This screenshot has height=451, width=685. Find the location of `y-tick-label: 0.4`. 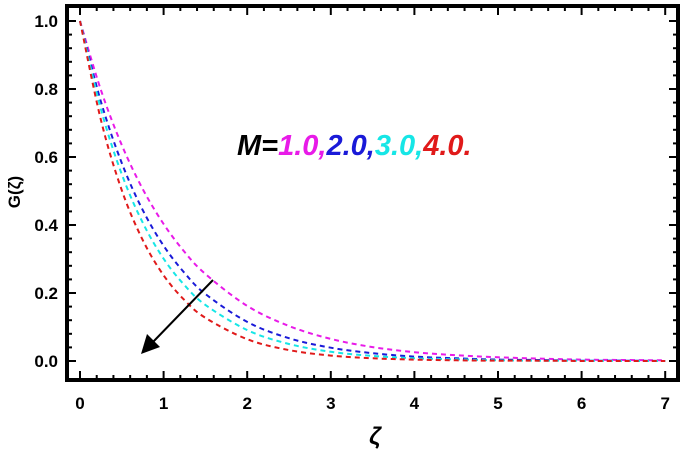

y-tick-label: 0.4 is located at coordinates (46, 225).